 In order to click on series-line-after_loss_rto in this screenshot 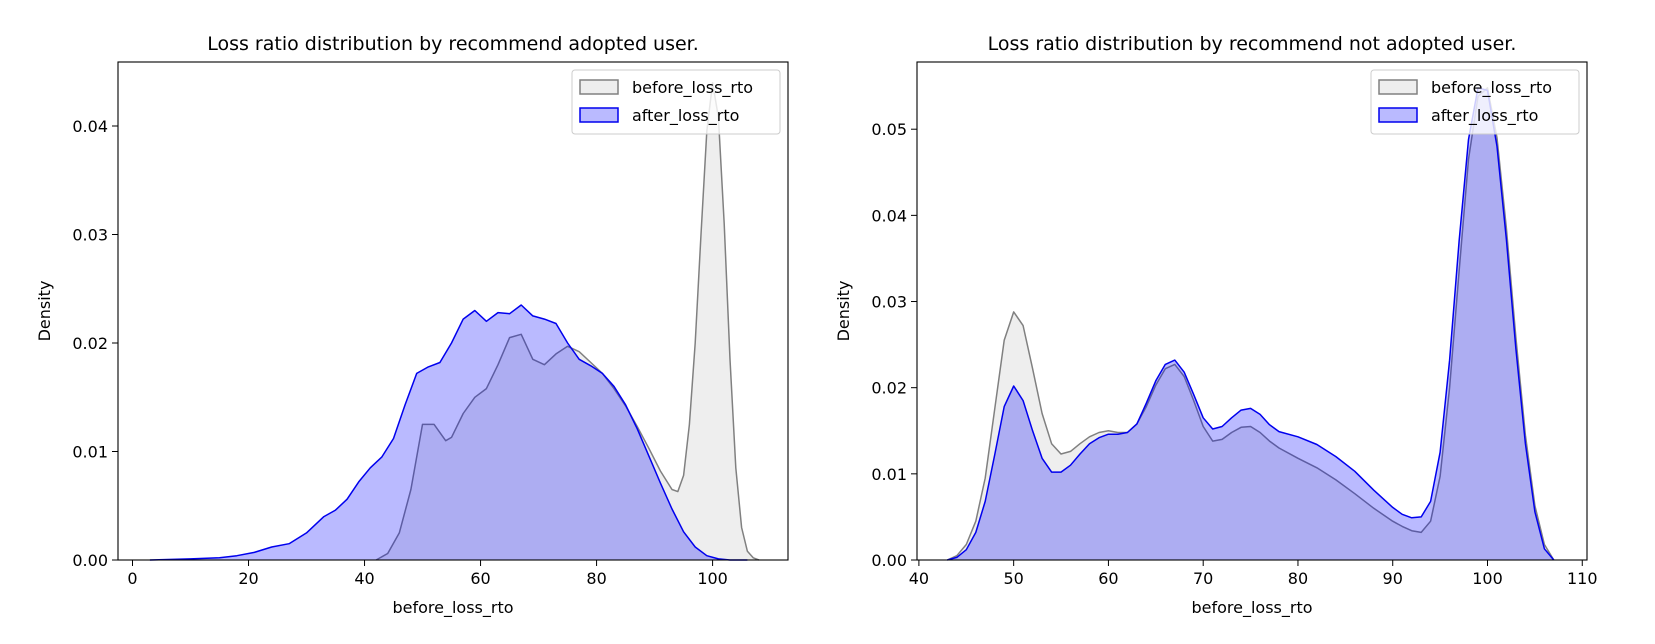, I will do `click(448, 432)`.